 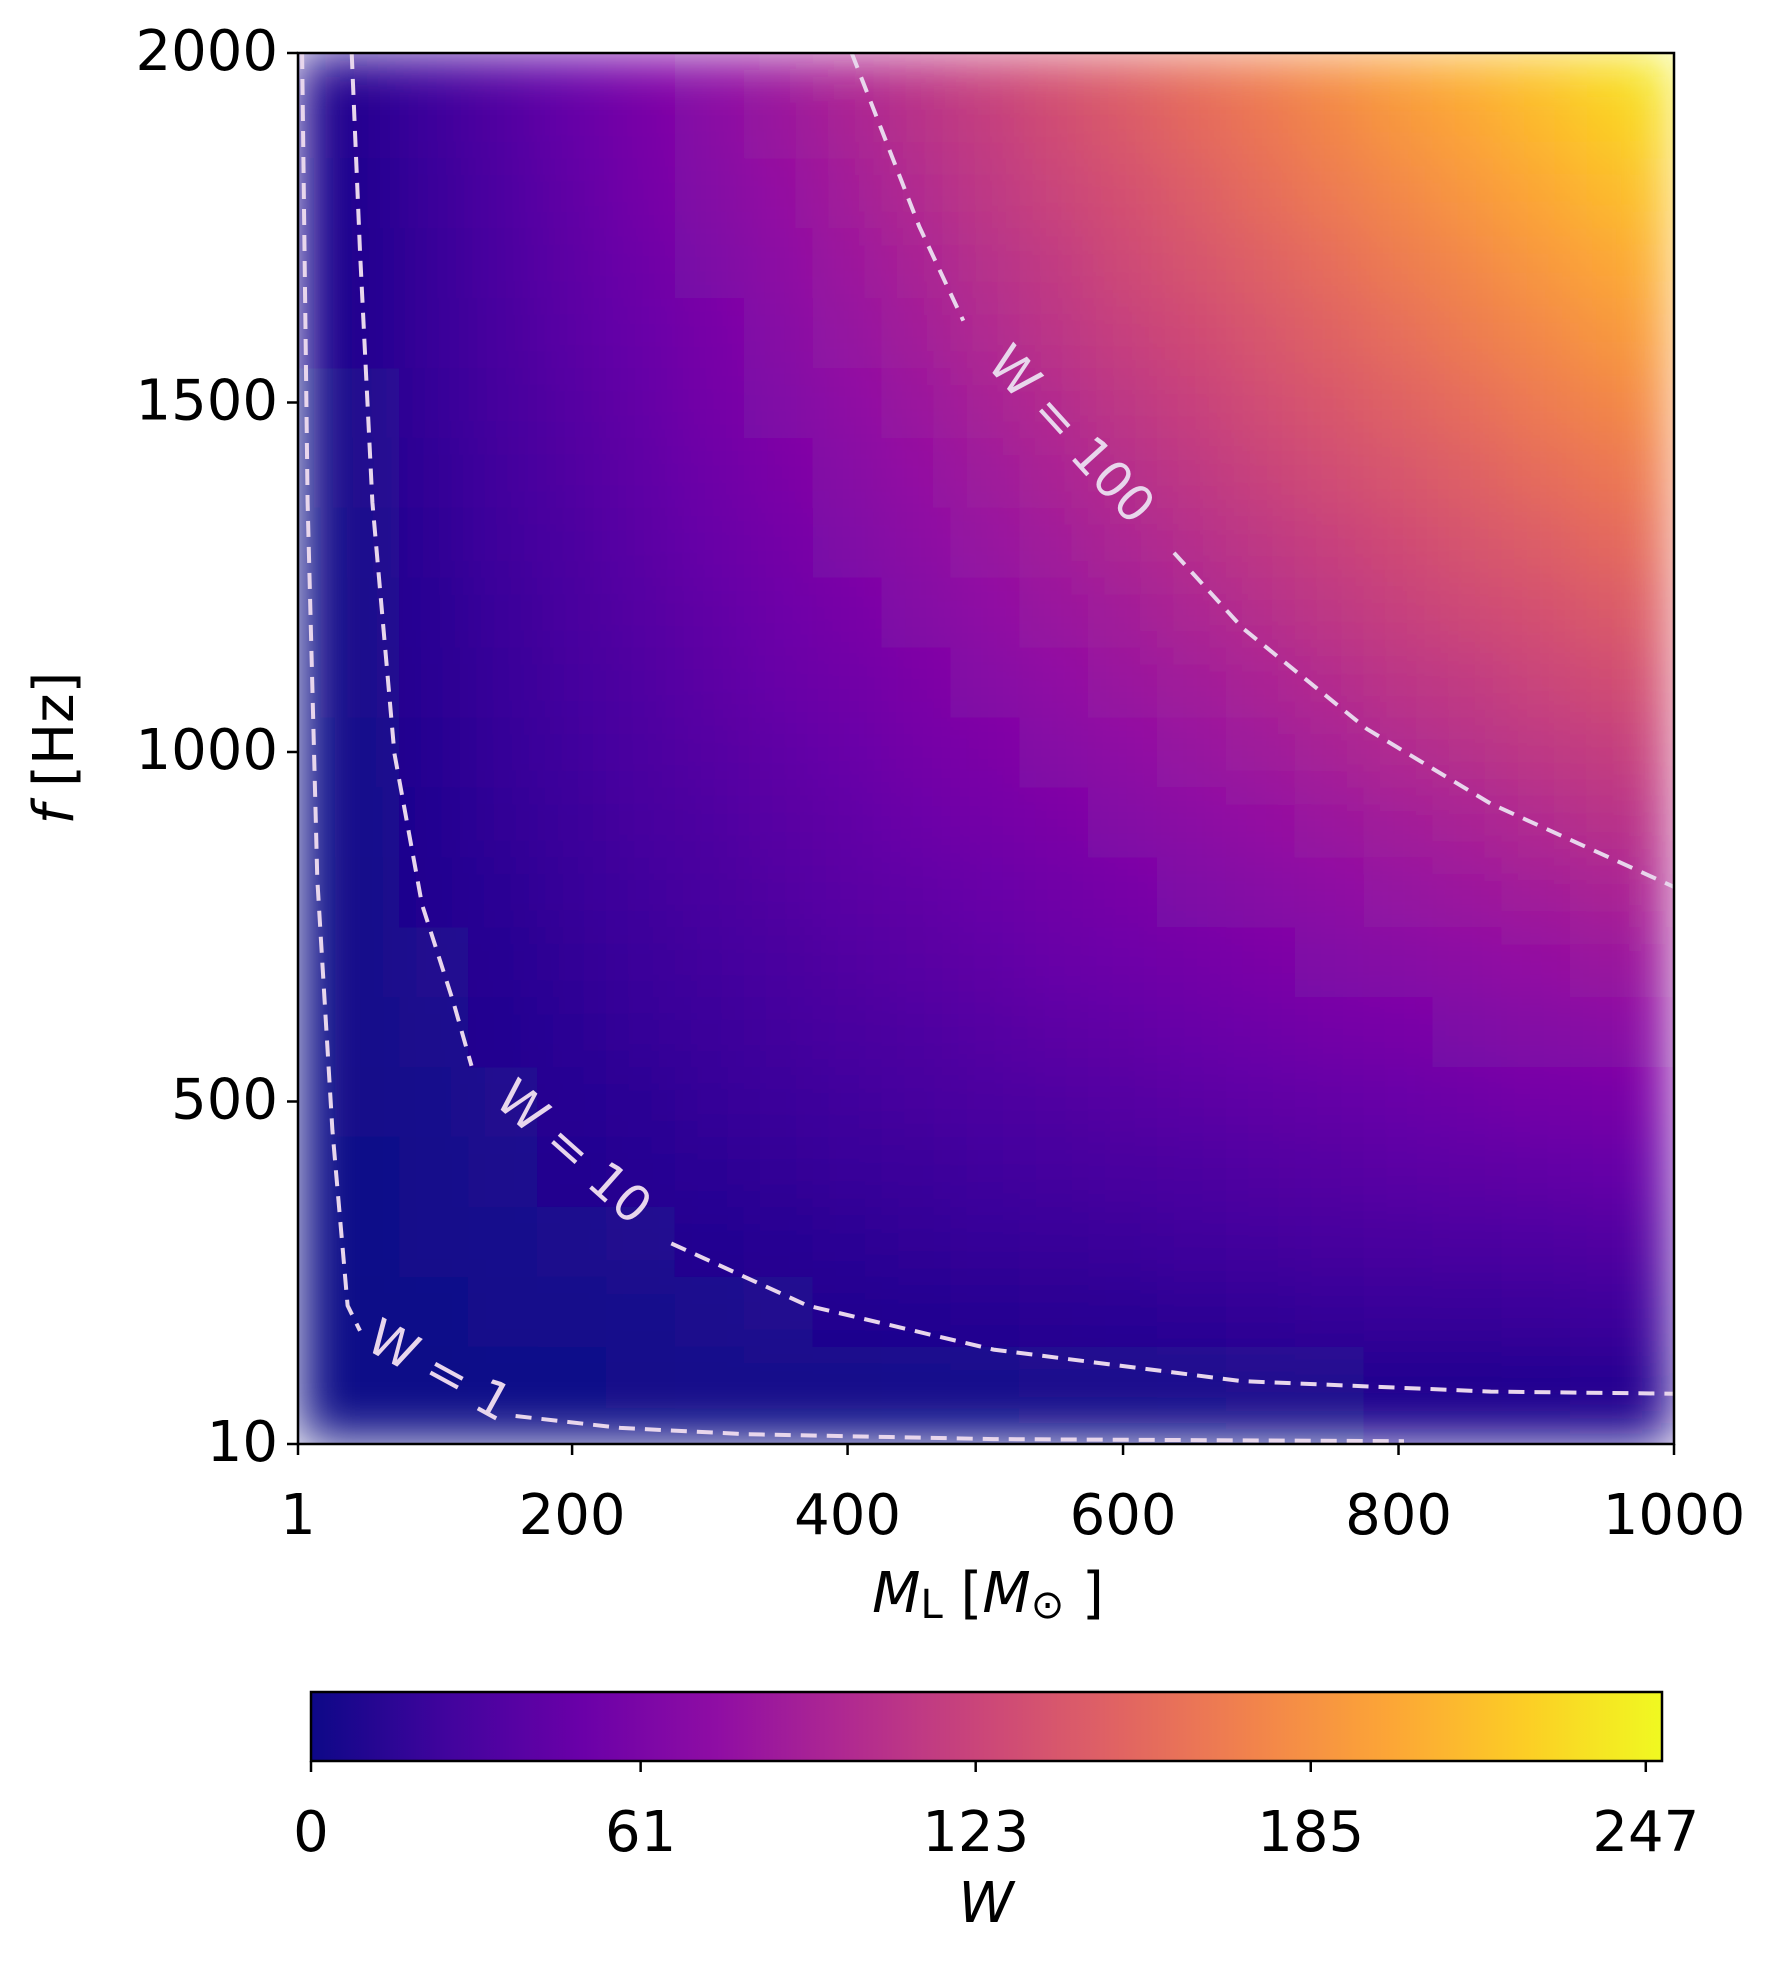 I want to click on colorbar-tick-label: 247, so click(x=1645, y=1832).